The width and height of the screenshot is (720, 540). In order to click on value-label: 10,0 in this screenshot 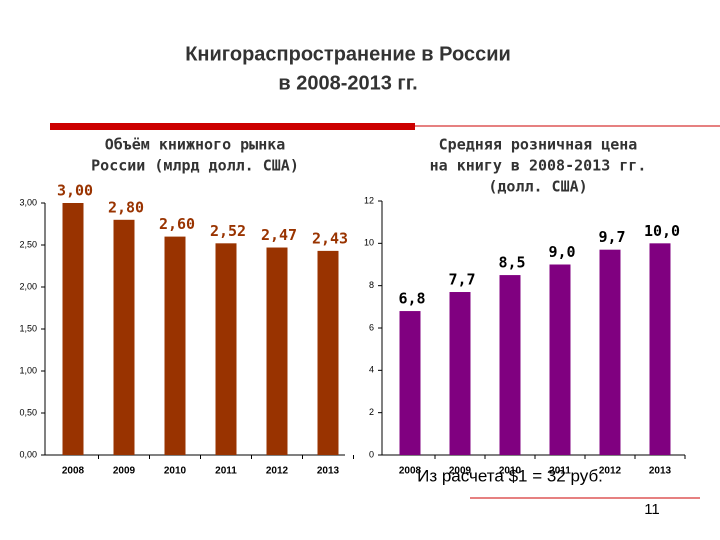, I will do `click(662, 231)`.